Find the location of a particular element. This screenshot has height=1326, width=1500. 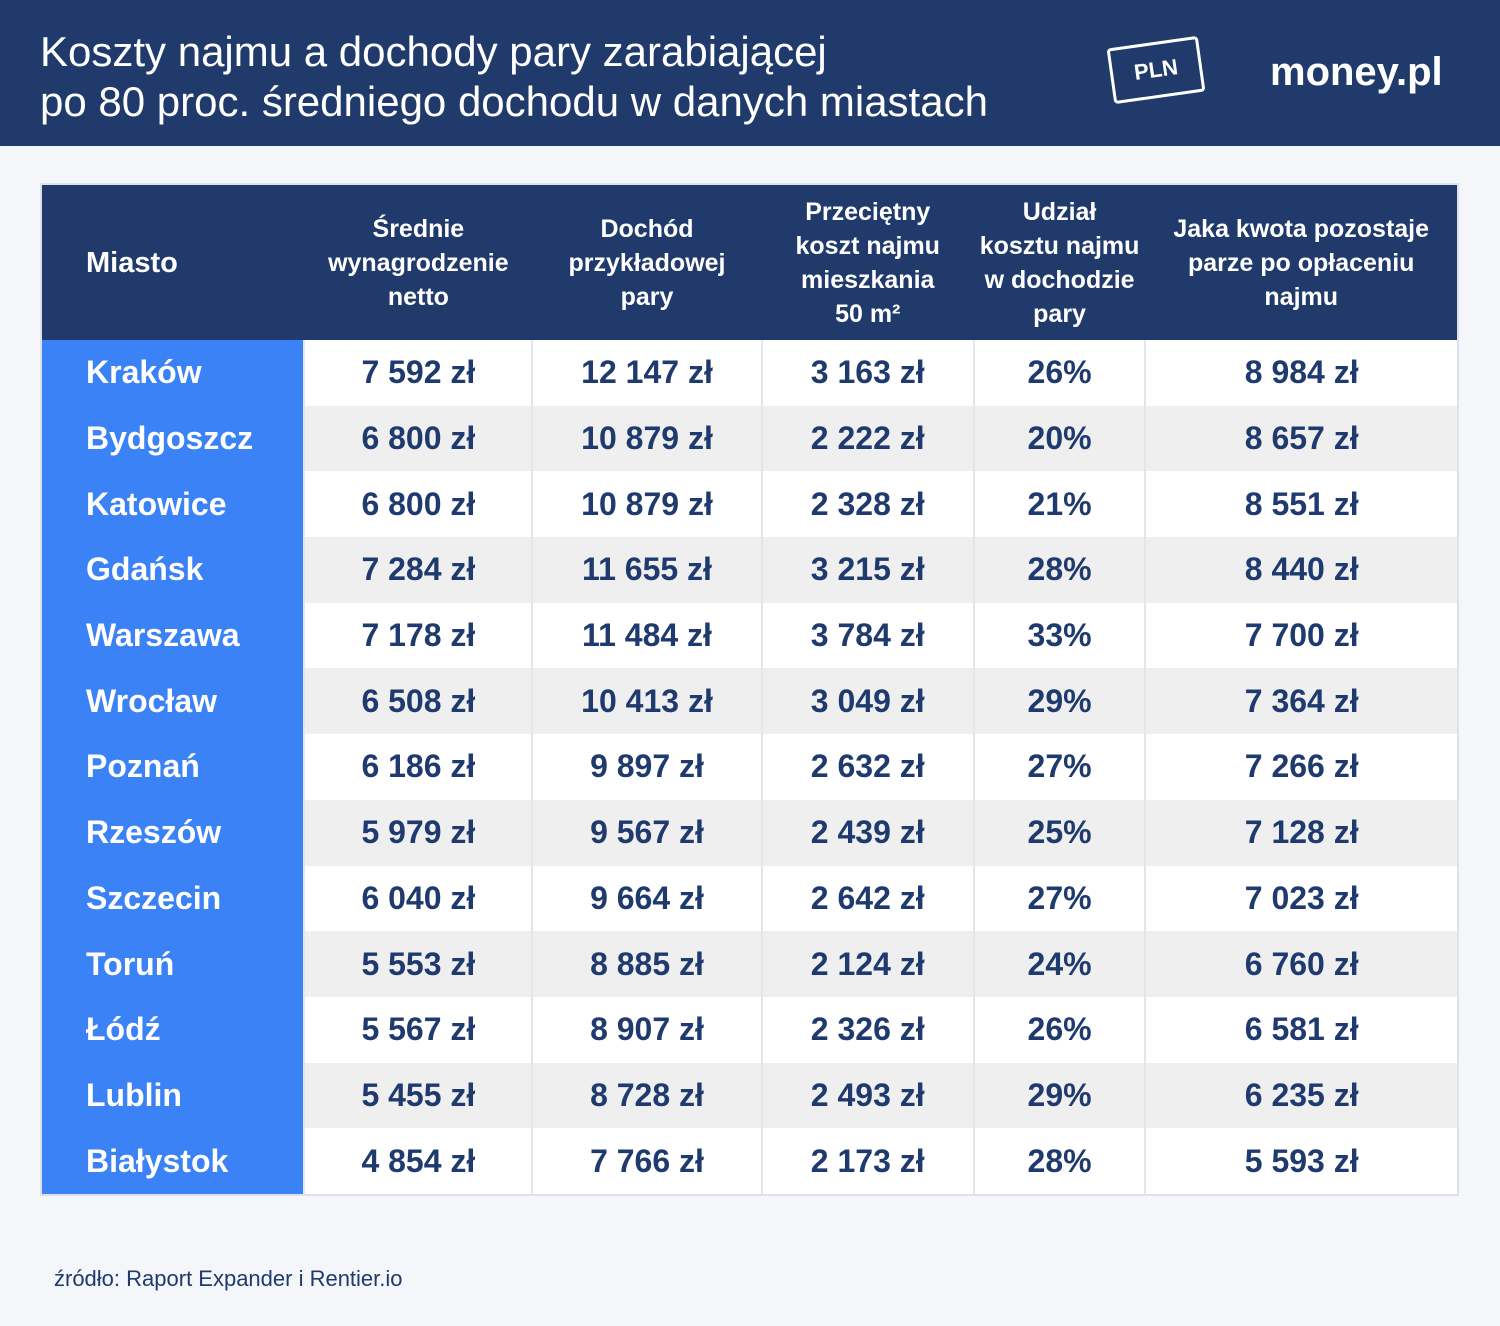

header-line: netto is located at coordinates (418, 296).